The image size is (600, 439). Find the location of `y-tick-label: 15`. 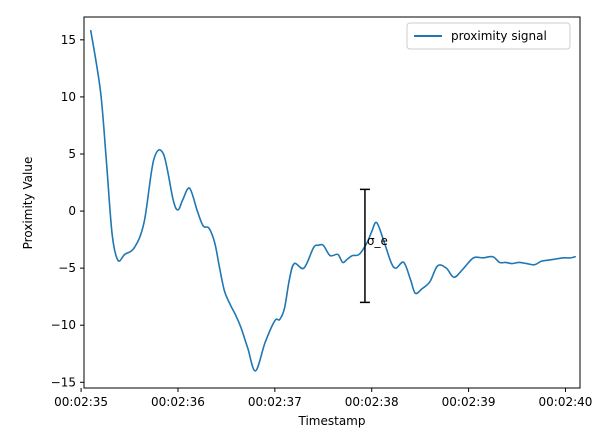

y-tick-label: 15 is located at coordinates (68, 40).